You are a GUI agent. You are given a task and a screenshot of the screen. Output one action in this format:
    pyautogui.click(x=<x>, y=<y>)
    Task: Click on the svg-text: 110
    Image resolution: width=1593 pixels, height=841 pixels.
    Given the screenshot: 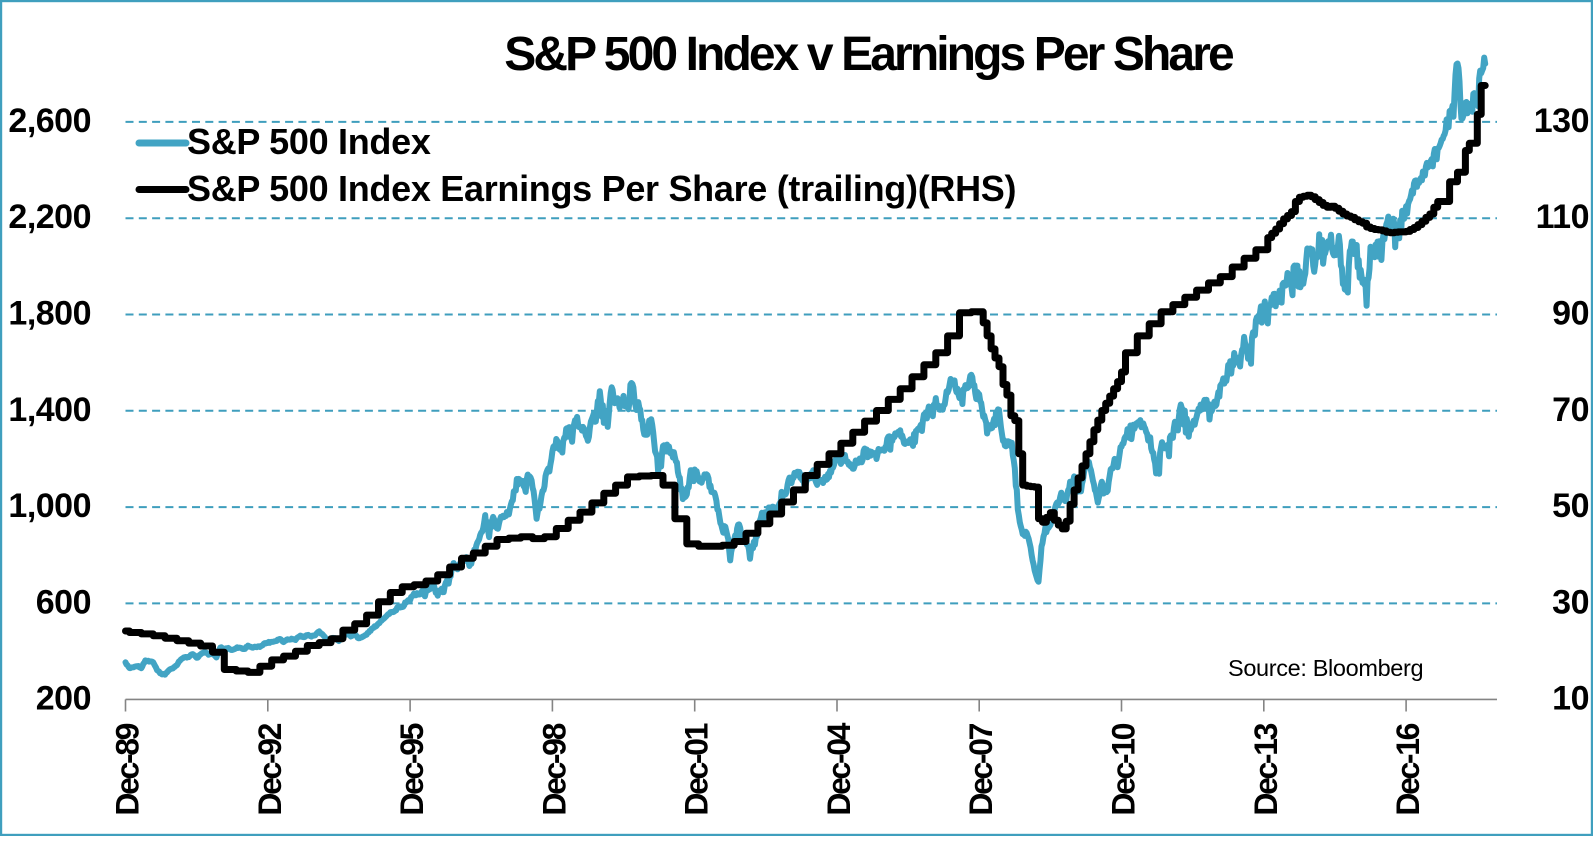 What is the action you would take?
    pyautogui.click(x=1562, y=217)
    